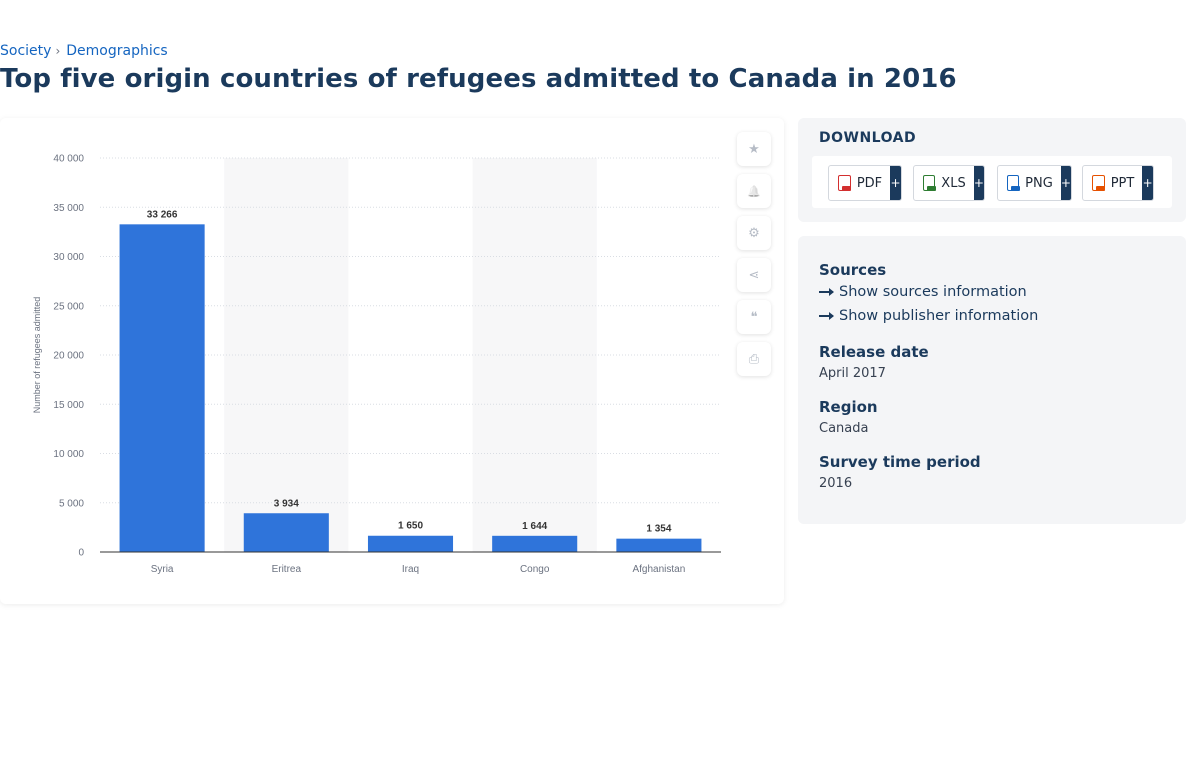  Describe the element at coordinates (1098, 183) in the screenshot. I see `ppt-file-icon` at that location.